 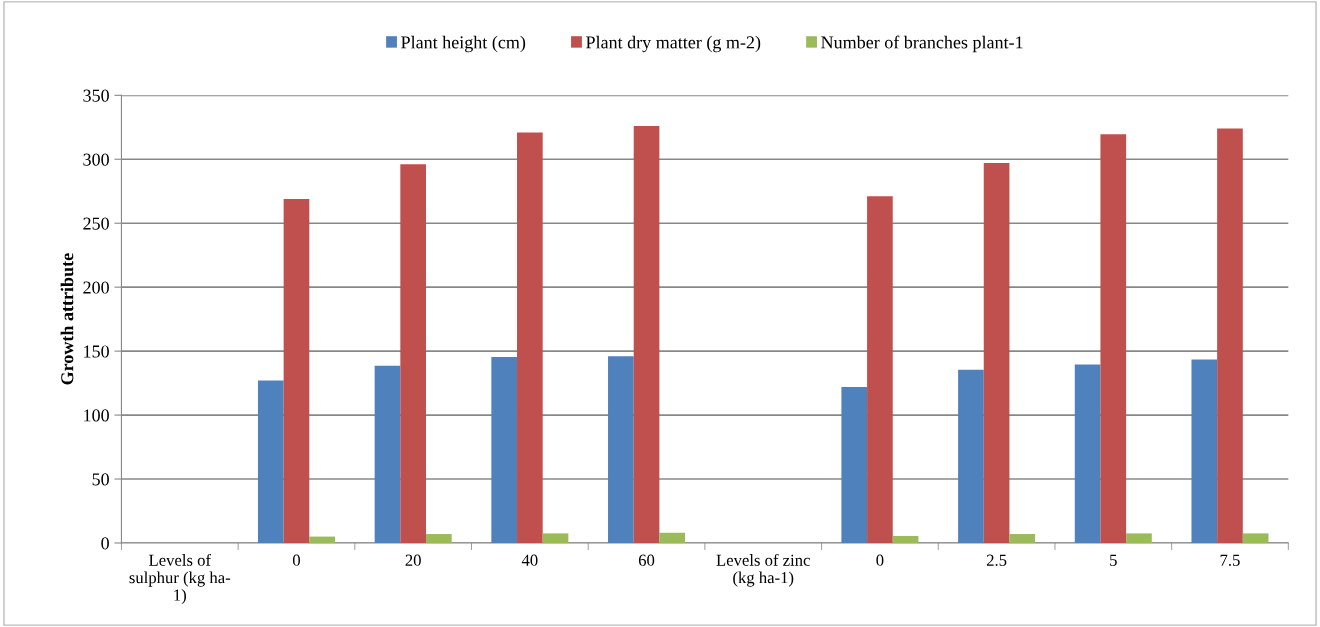 What do you see at coordinates (646, 560) in the screenshot?
I see `x-tick-label: 60` at bounding box center [646, 560].